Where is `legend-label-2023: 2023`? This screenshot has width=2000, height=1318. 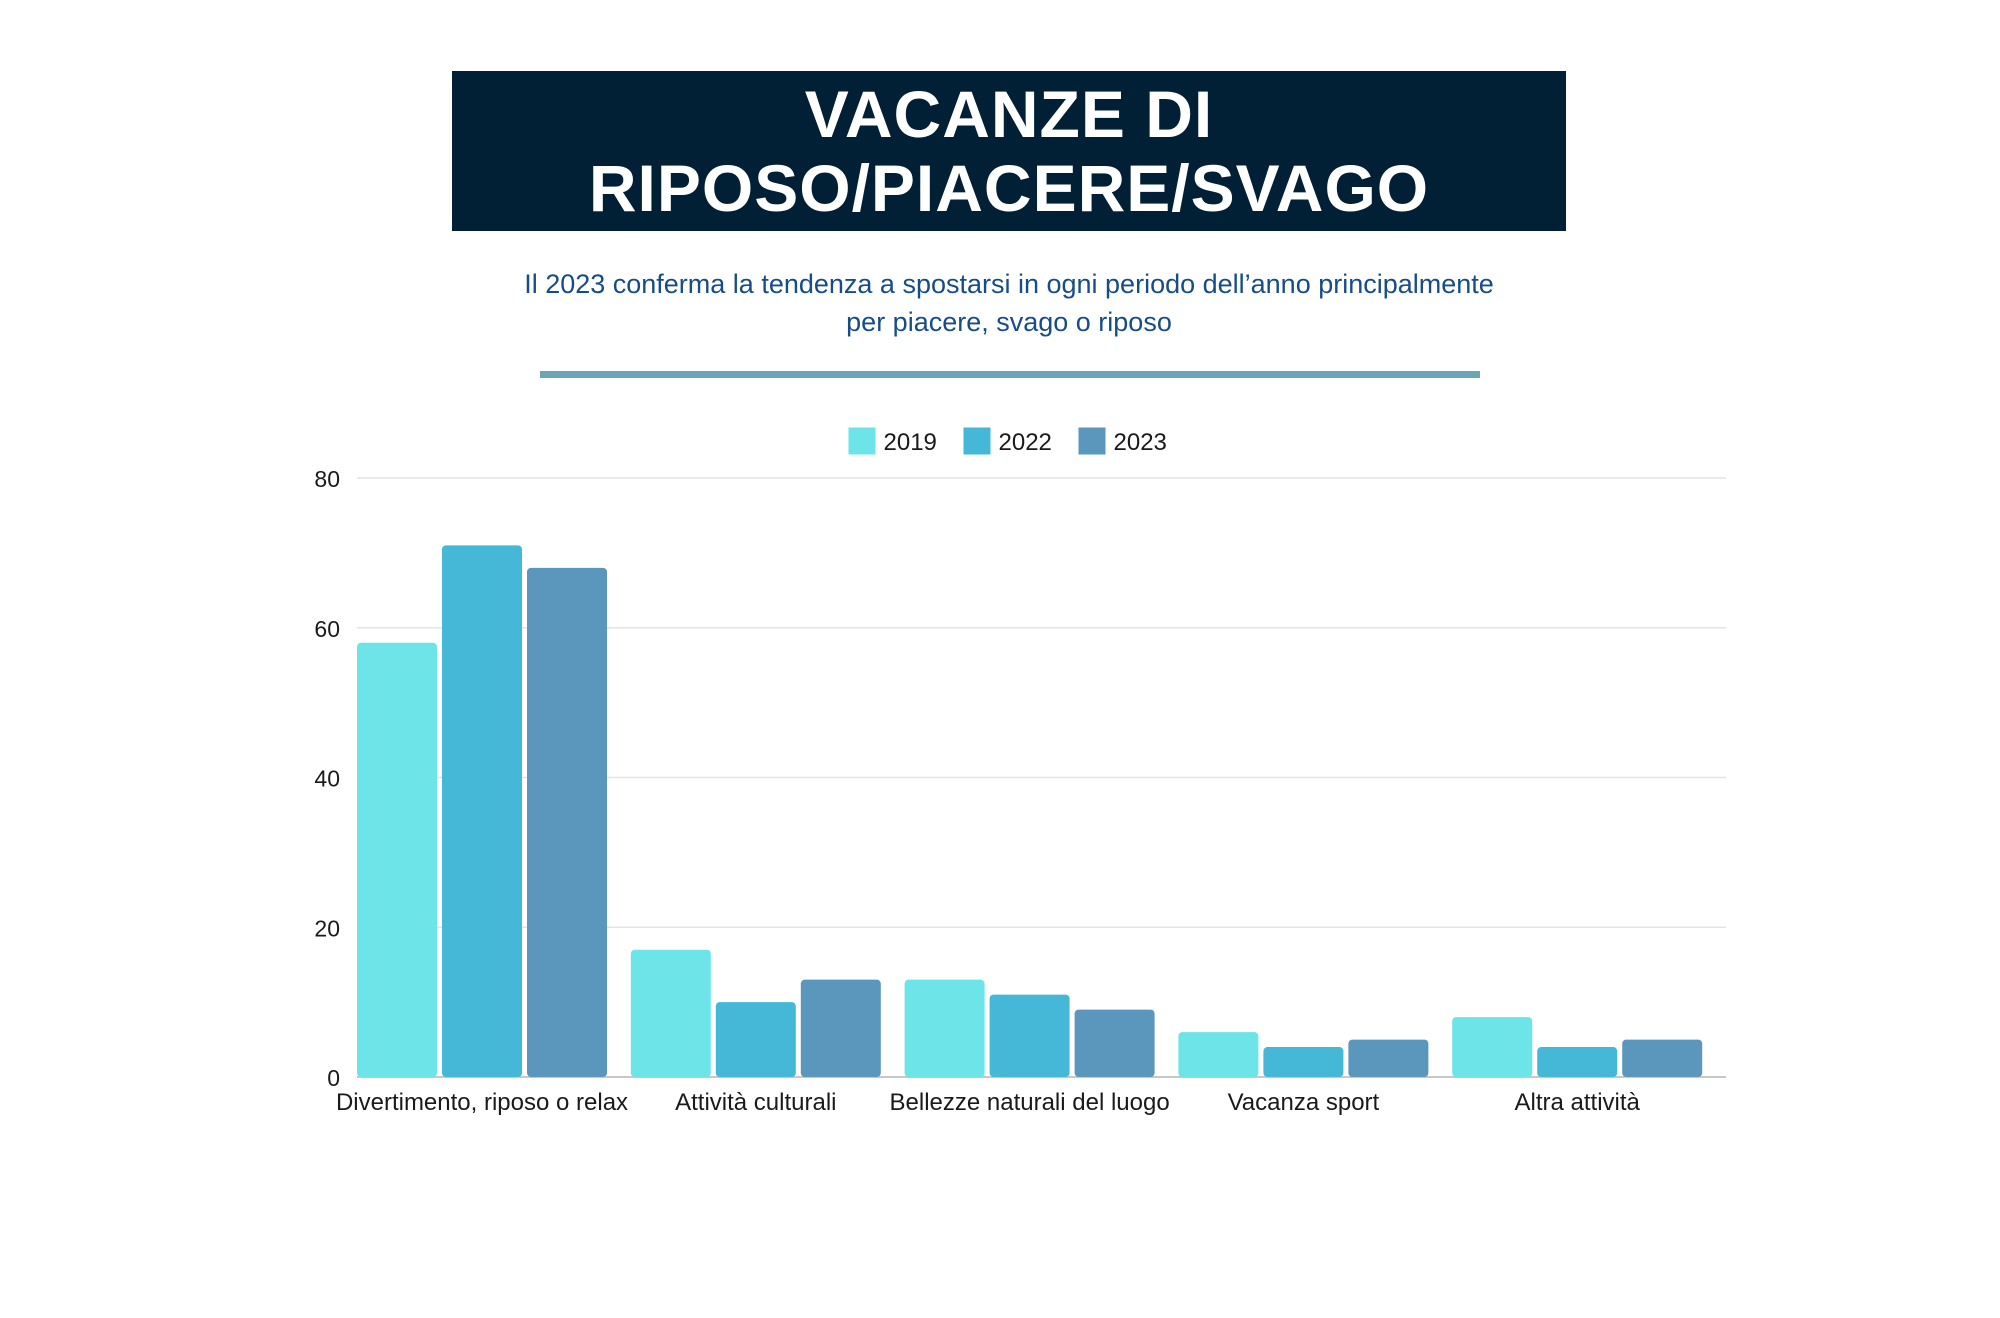
legend-label-2023: 2023 is located at coordinates (1140, 442).